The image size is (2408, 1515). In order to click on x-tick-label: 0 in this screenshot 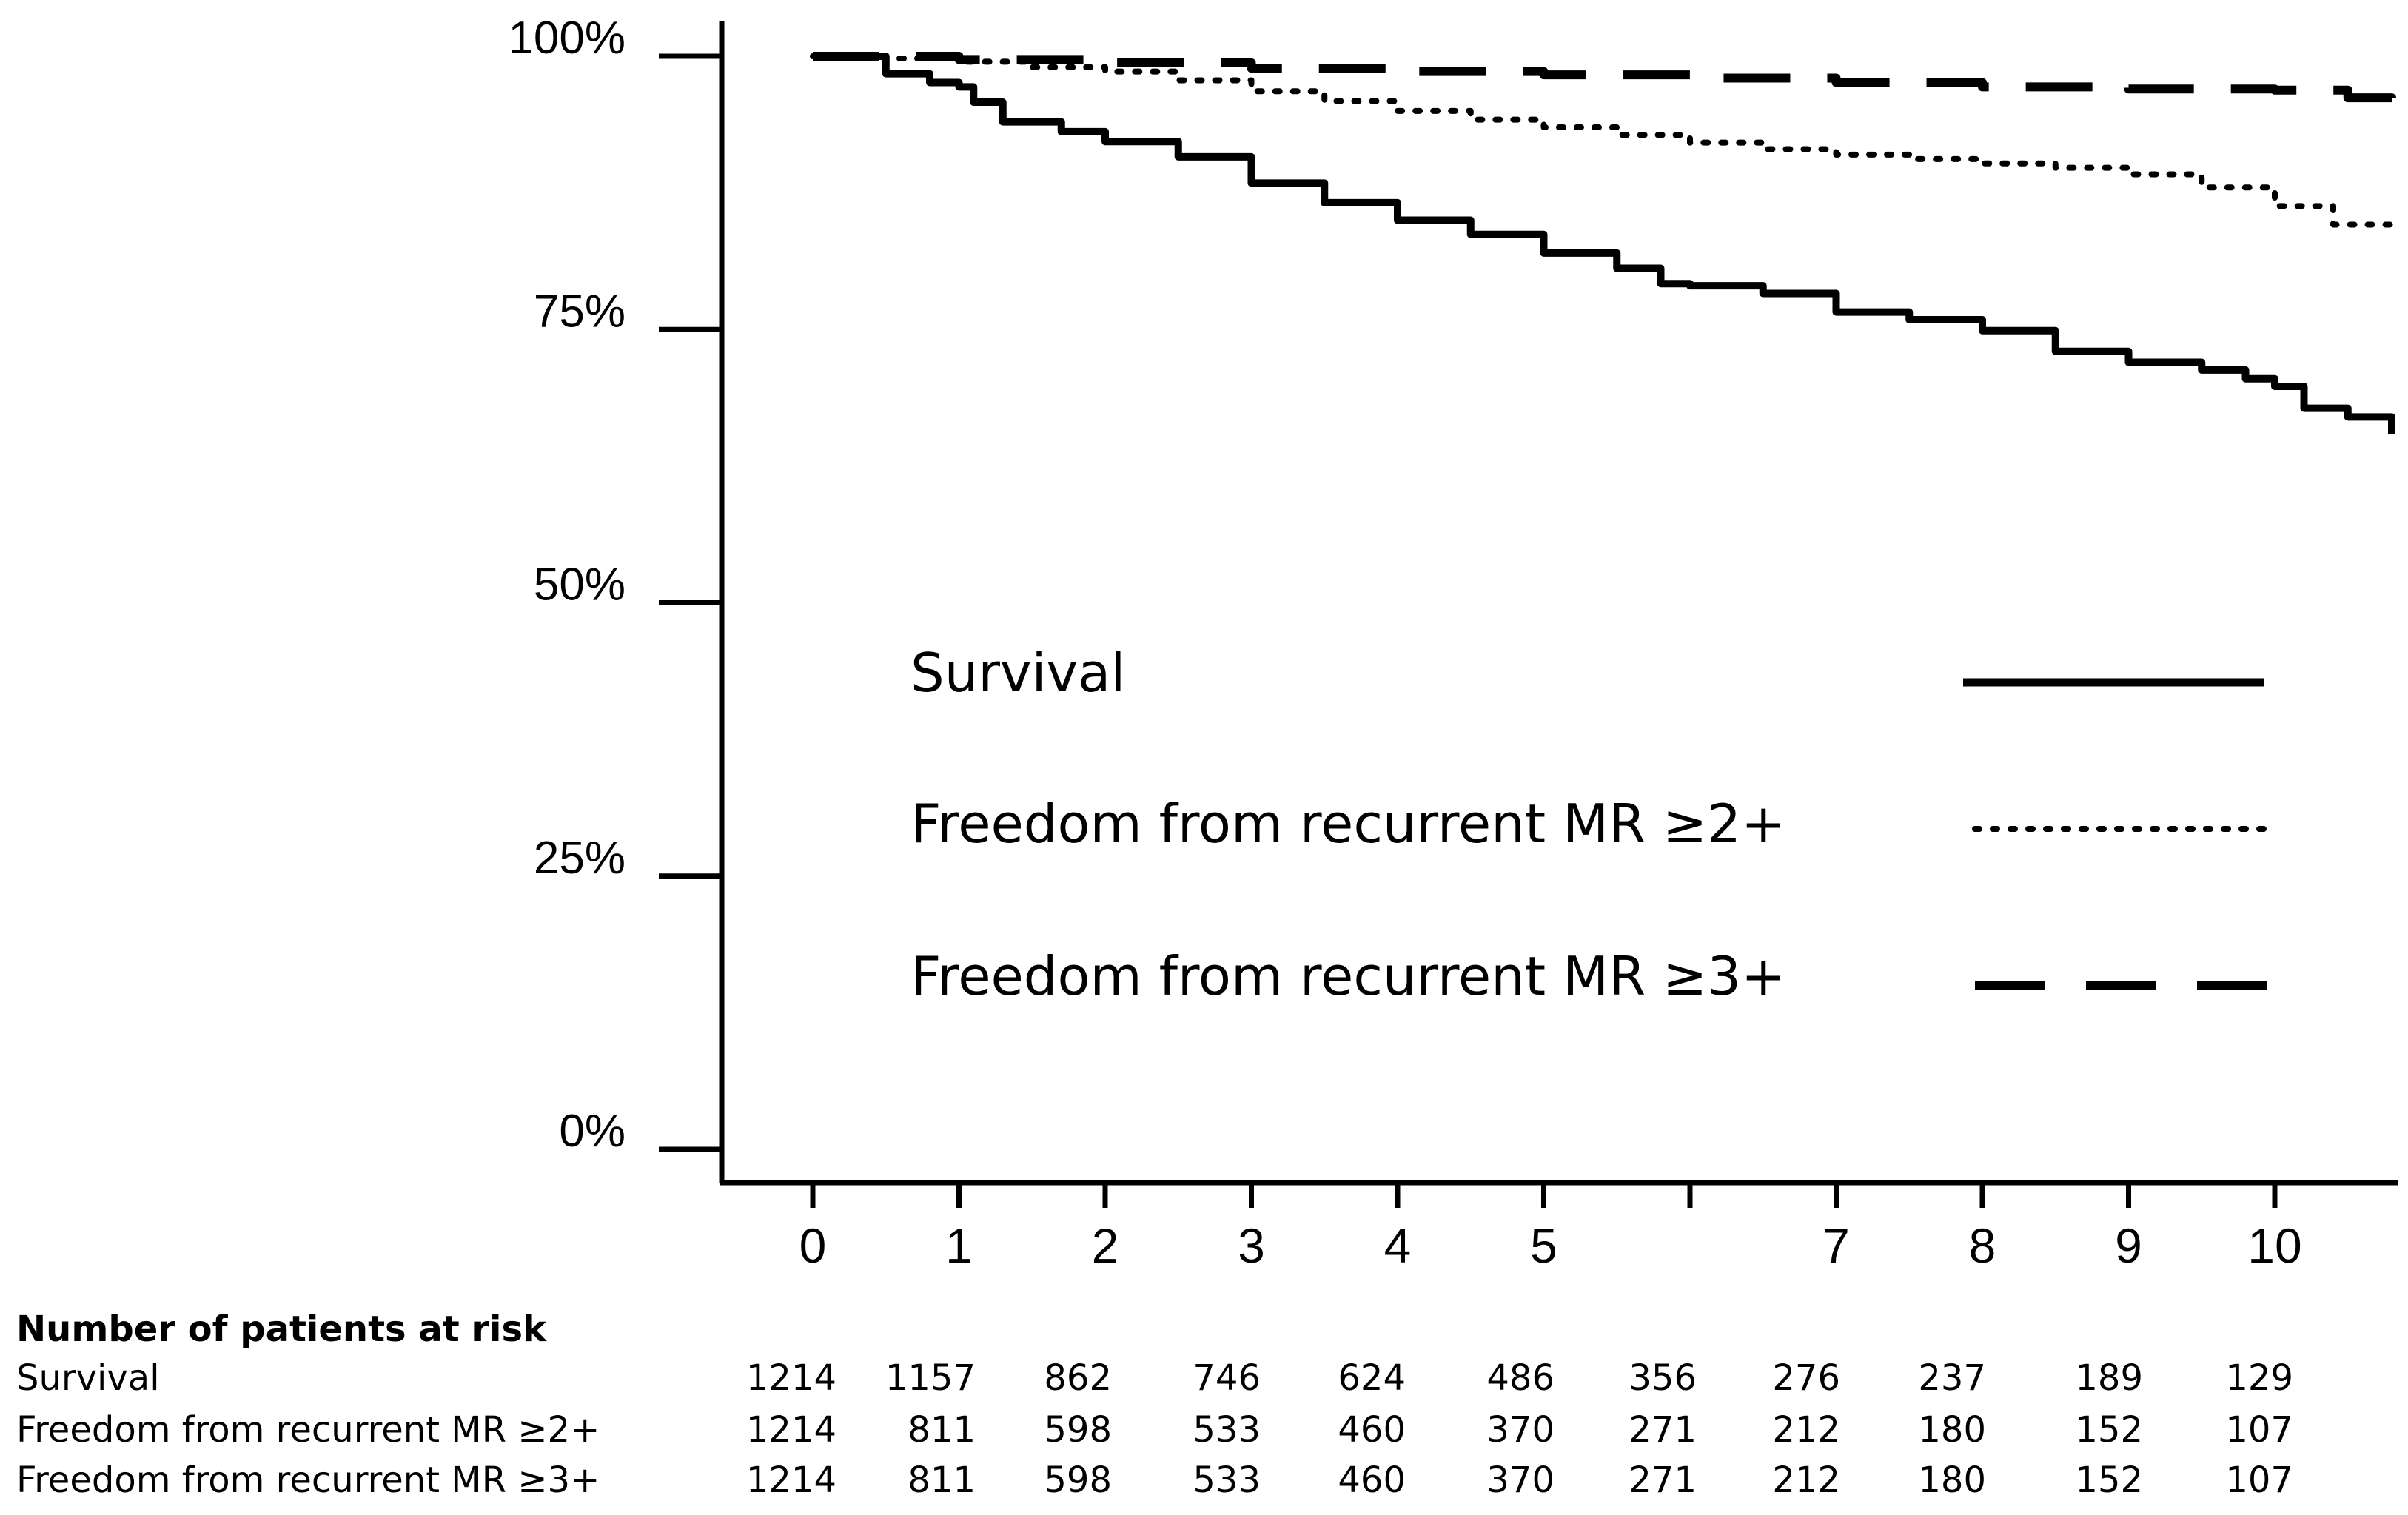, I will do `click(813, 1245)`.